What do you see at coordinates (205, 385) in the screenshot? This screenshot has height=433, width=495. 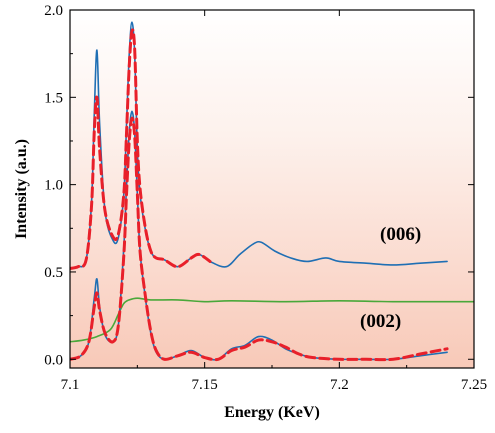 I see `x-tick-label: 7.15` at bounding box center [205, 385].